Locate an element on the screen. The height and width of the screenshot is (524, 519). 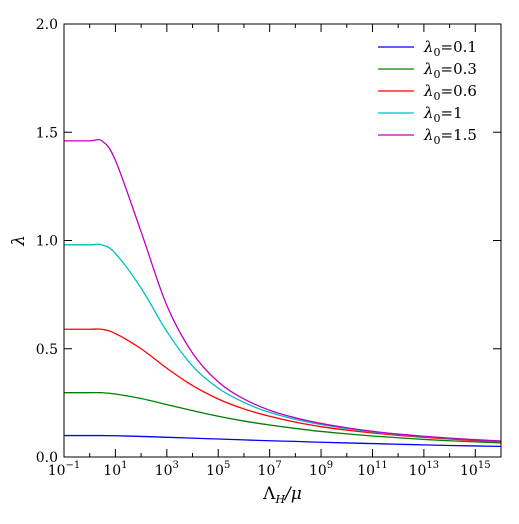
legend-label-1: λ0=0.3 is located at coordinates (450, 70).